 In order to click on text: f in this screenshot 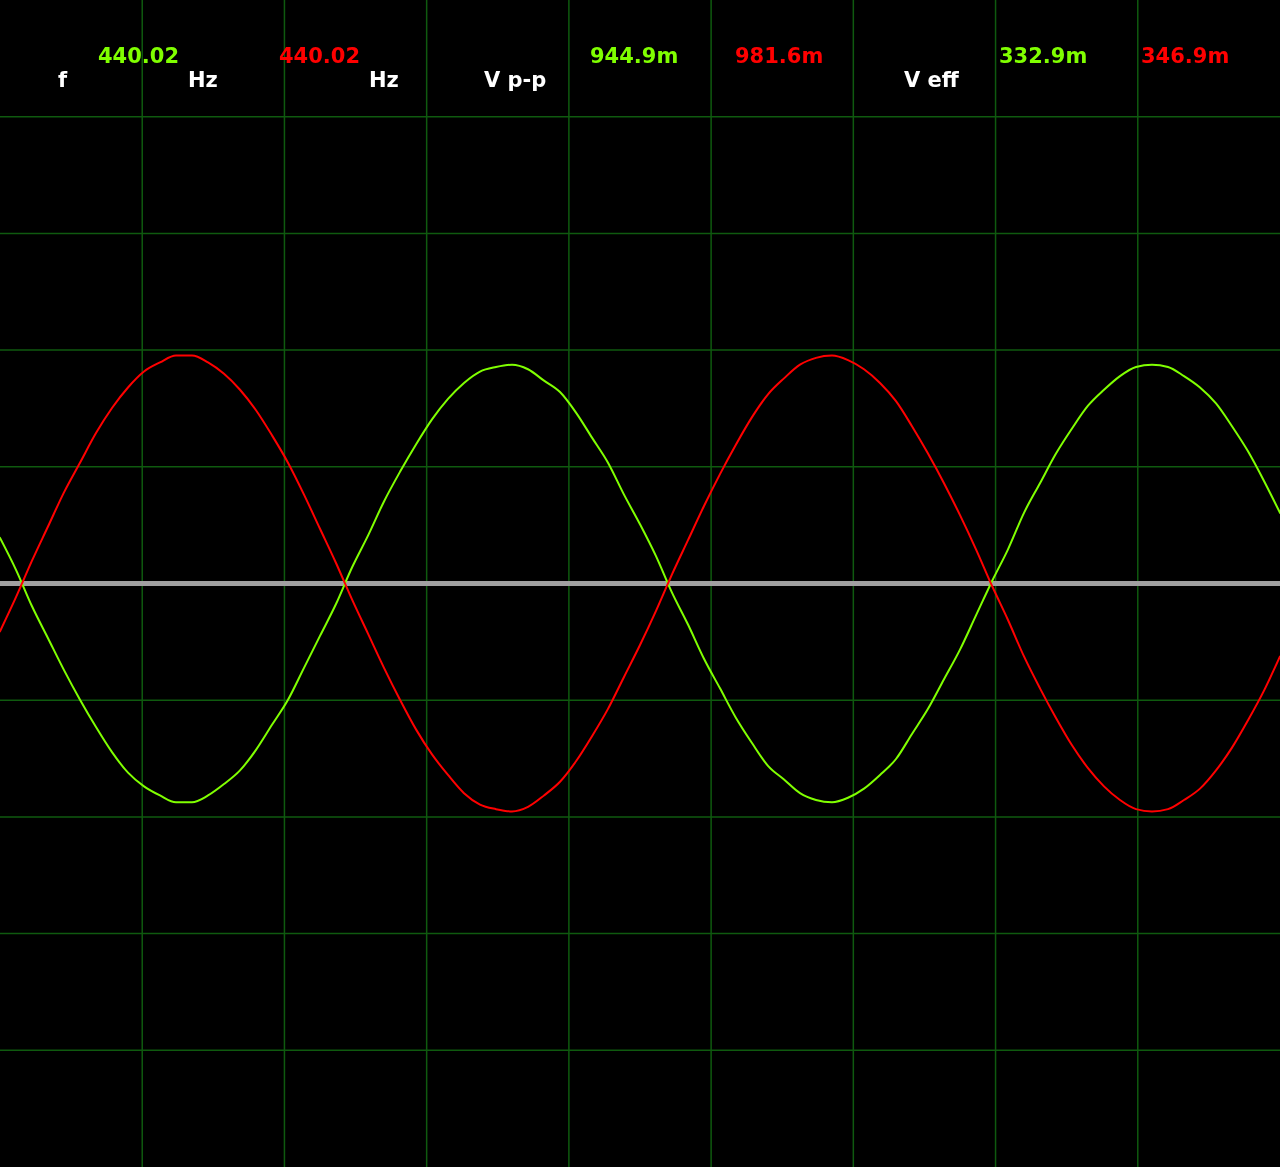, I will do `click(63, 80)`.